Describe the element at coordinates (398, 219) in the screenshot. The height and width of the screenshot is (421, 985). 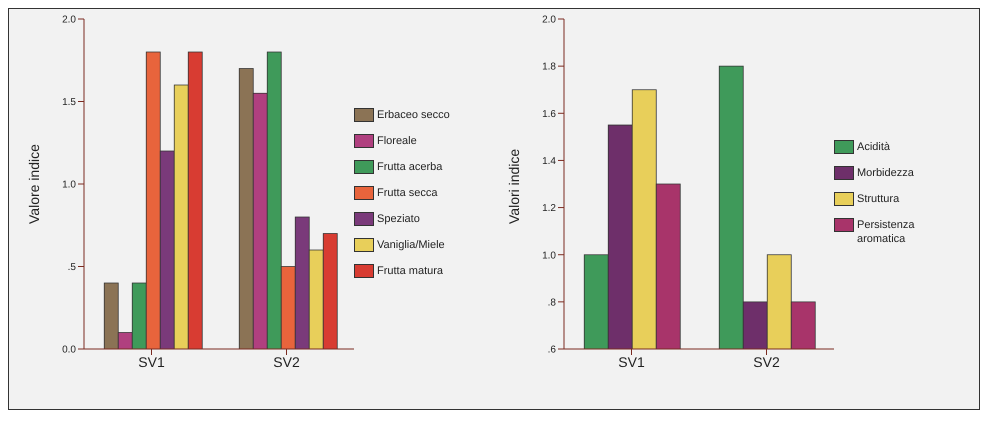
I see `legend-label: Speziato` at that location.